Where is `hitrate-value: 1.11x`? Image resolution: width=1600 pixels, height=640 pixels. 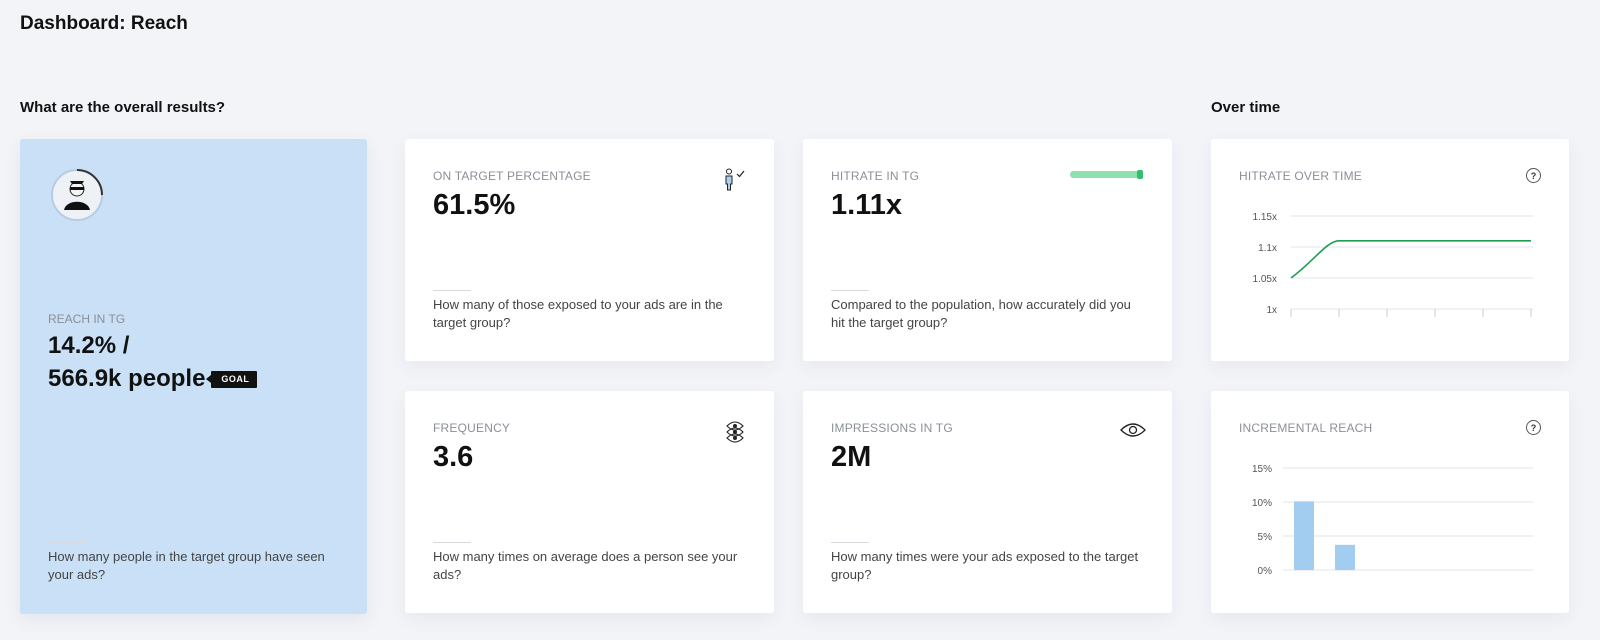 hitrate-value: 1.11x is located at coordinates (866, 205).